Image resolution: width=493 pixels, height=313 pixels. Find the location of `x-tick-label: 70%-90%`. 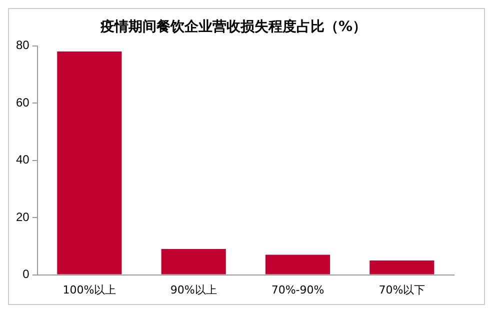

x-tick-label: 70%-90% is located at coordinates (297, 289).